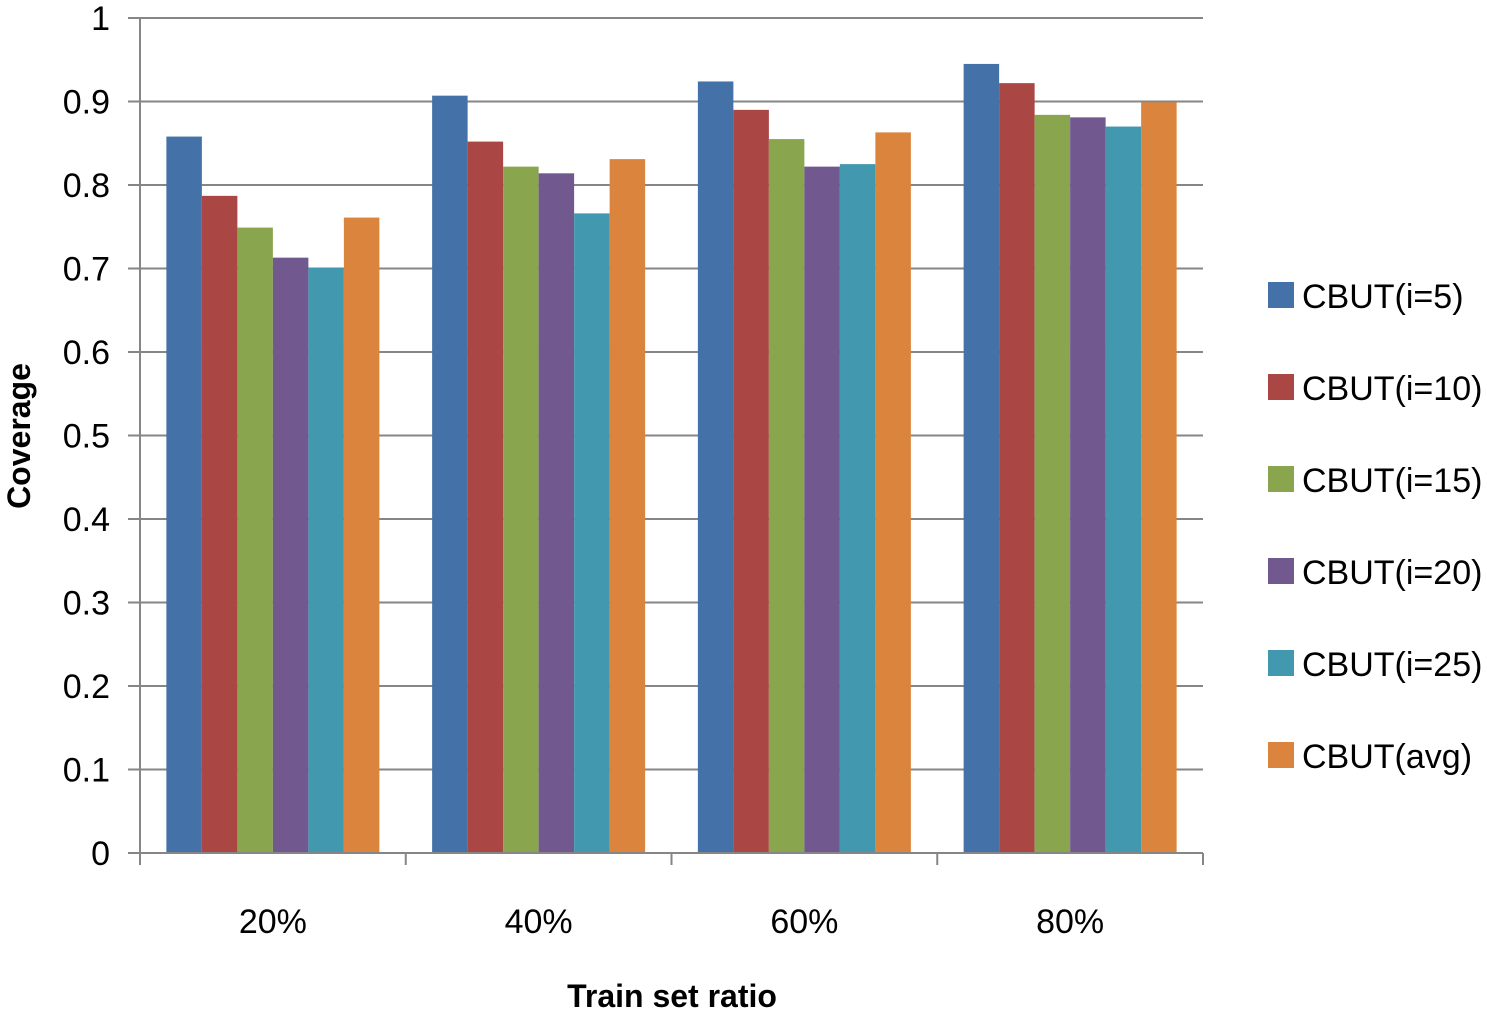 This screenshot has width=1487, height=1011. I want to click on x-tick-label: 40%, so click(539, 922).